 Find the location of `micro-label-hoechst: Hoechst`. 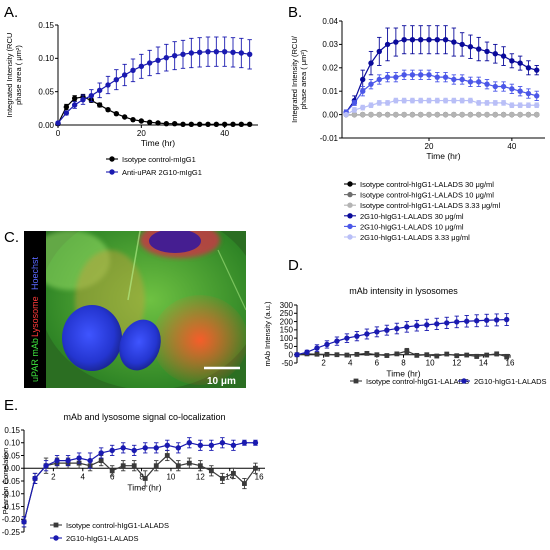

micro-label-hoechst: Hoechst is located at coordinates (35, 273).